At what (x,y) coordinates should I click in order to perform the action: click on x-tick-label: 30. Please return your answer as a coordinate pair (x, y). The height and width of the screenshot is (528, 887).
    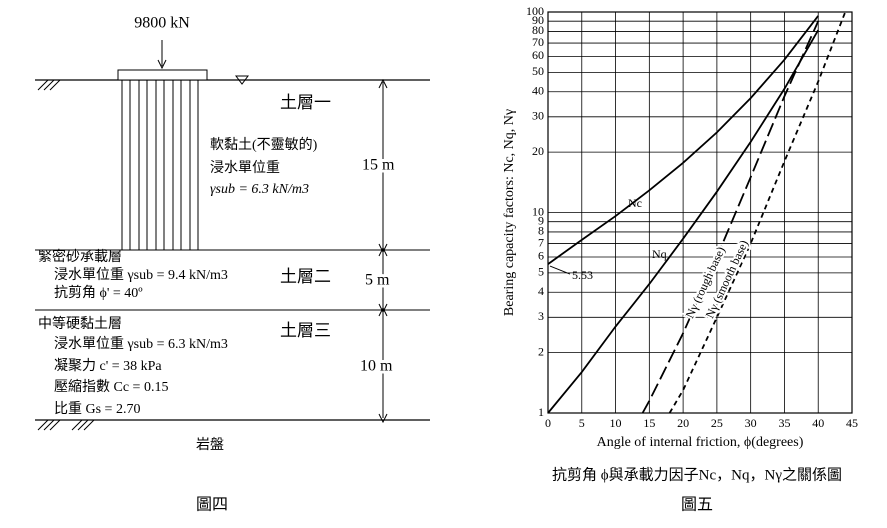
    Looking at the image, I should click on (751, 423).